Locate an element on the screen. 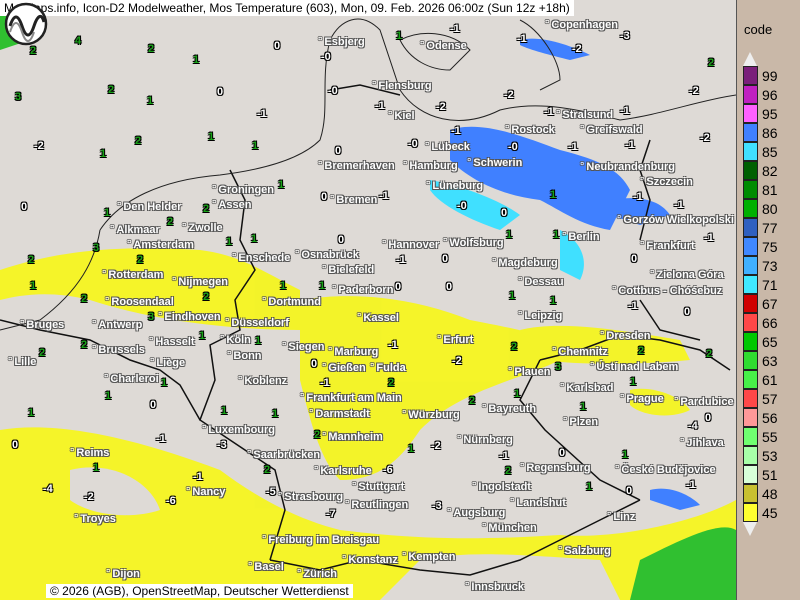 Image resolution: width=800 pixels, height=600 pixels. legend-code: 66 is located at coordinates (770, 322).